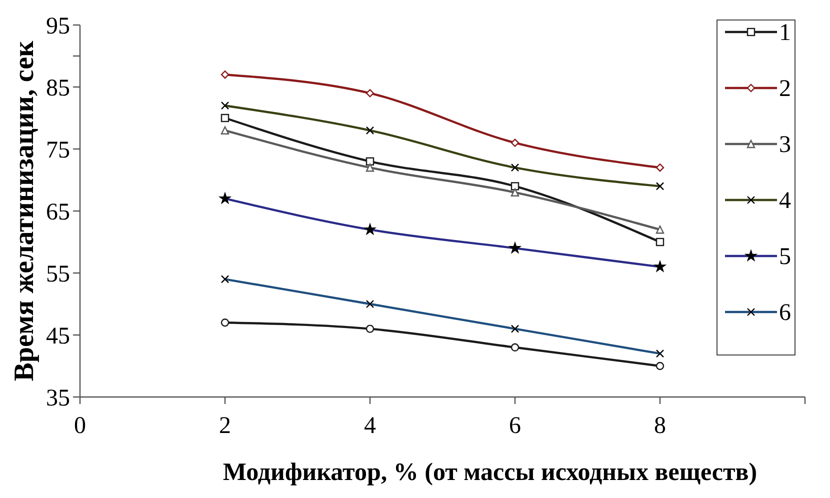 The width and height of the screenshot is (830, 498). Describe the element at coordinates (785, 313) in the screenshot. I see `legend-label: 6` at that location.